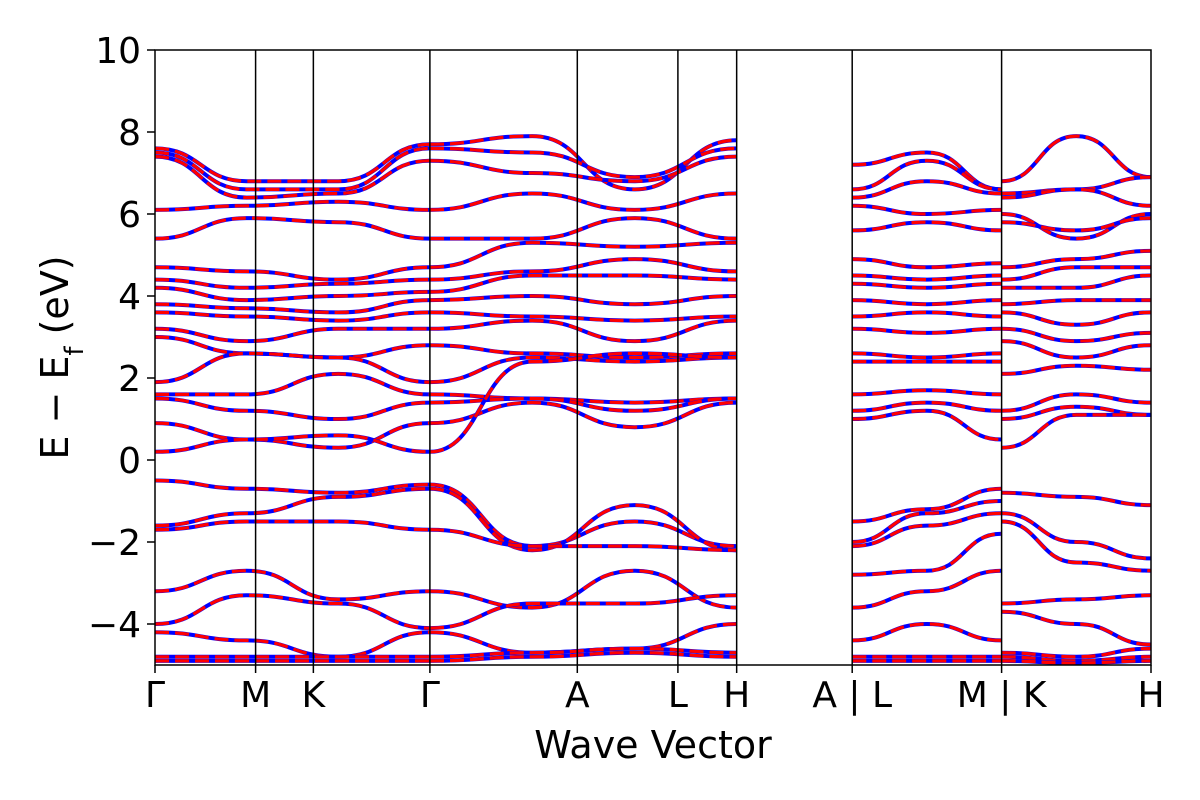 The width and height of the screenshot is (1200, 800). What do you see at coordinates (927, 314) in the screenshot?
I see `band-10-segment-3-red` at bounding box center [927, 314].